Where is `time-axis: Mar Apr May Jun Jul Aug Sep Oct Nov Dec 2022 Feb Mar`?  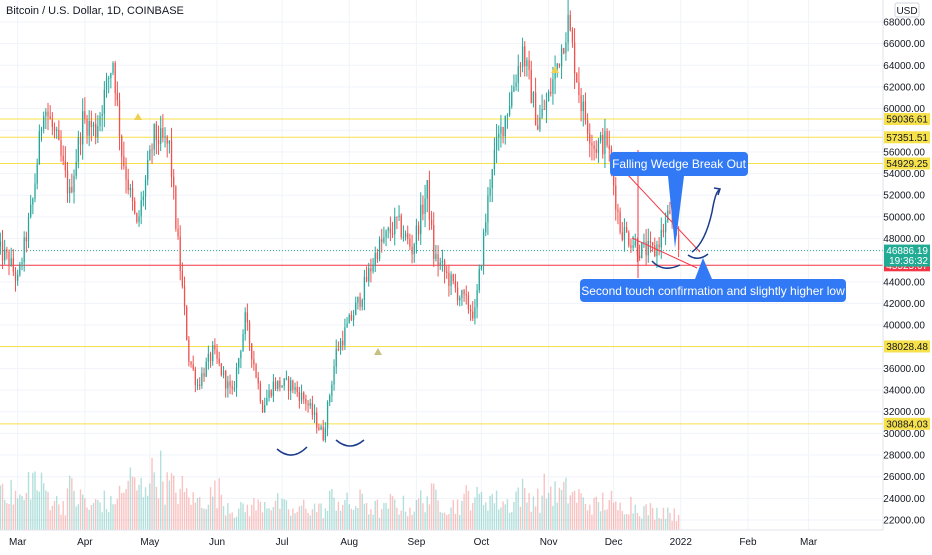
time-axis: Mar Apr May Jun Jul Aug Sep Oct Nov Dec 2022 Feb Mar is located at coordinates (413, 542).